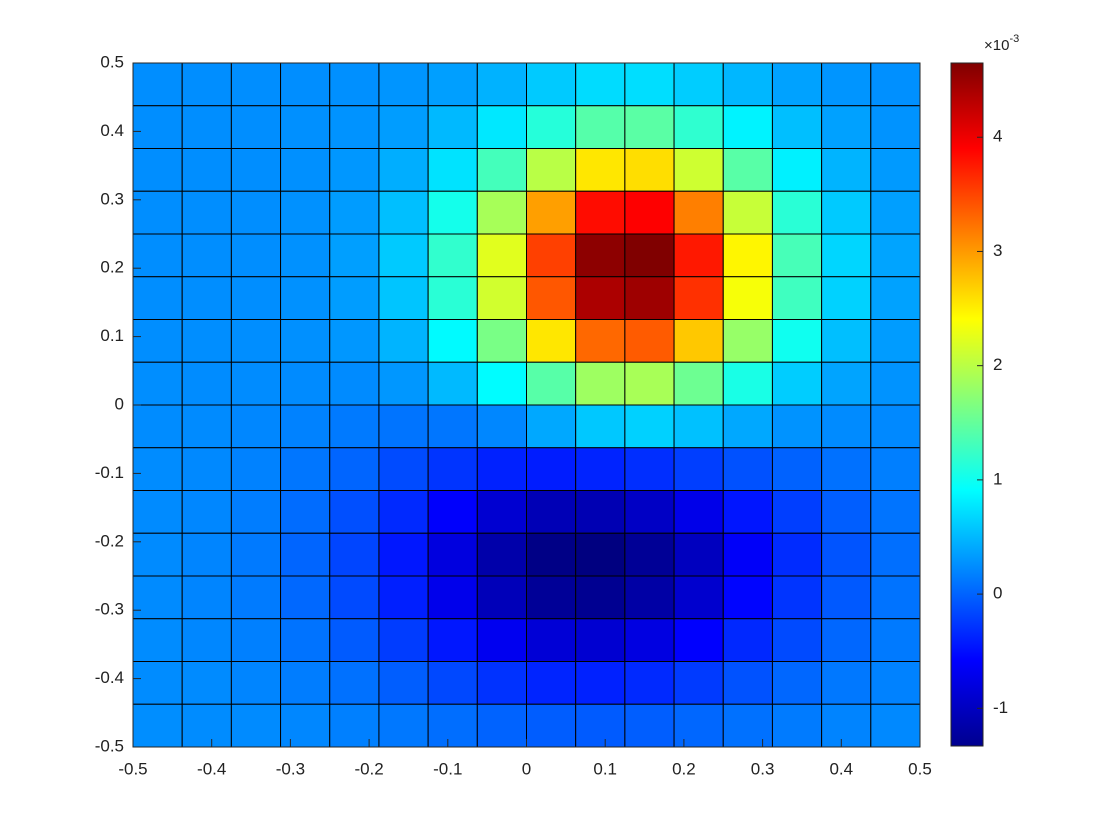  I want to click on x-tick-label: 0.3, so click(763, 768).